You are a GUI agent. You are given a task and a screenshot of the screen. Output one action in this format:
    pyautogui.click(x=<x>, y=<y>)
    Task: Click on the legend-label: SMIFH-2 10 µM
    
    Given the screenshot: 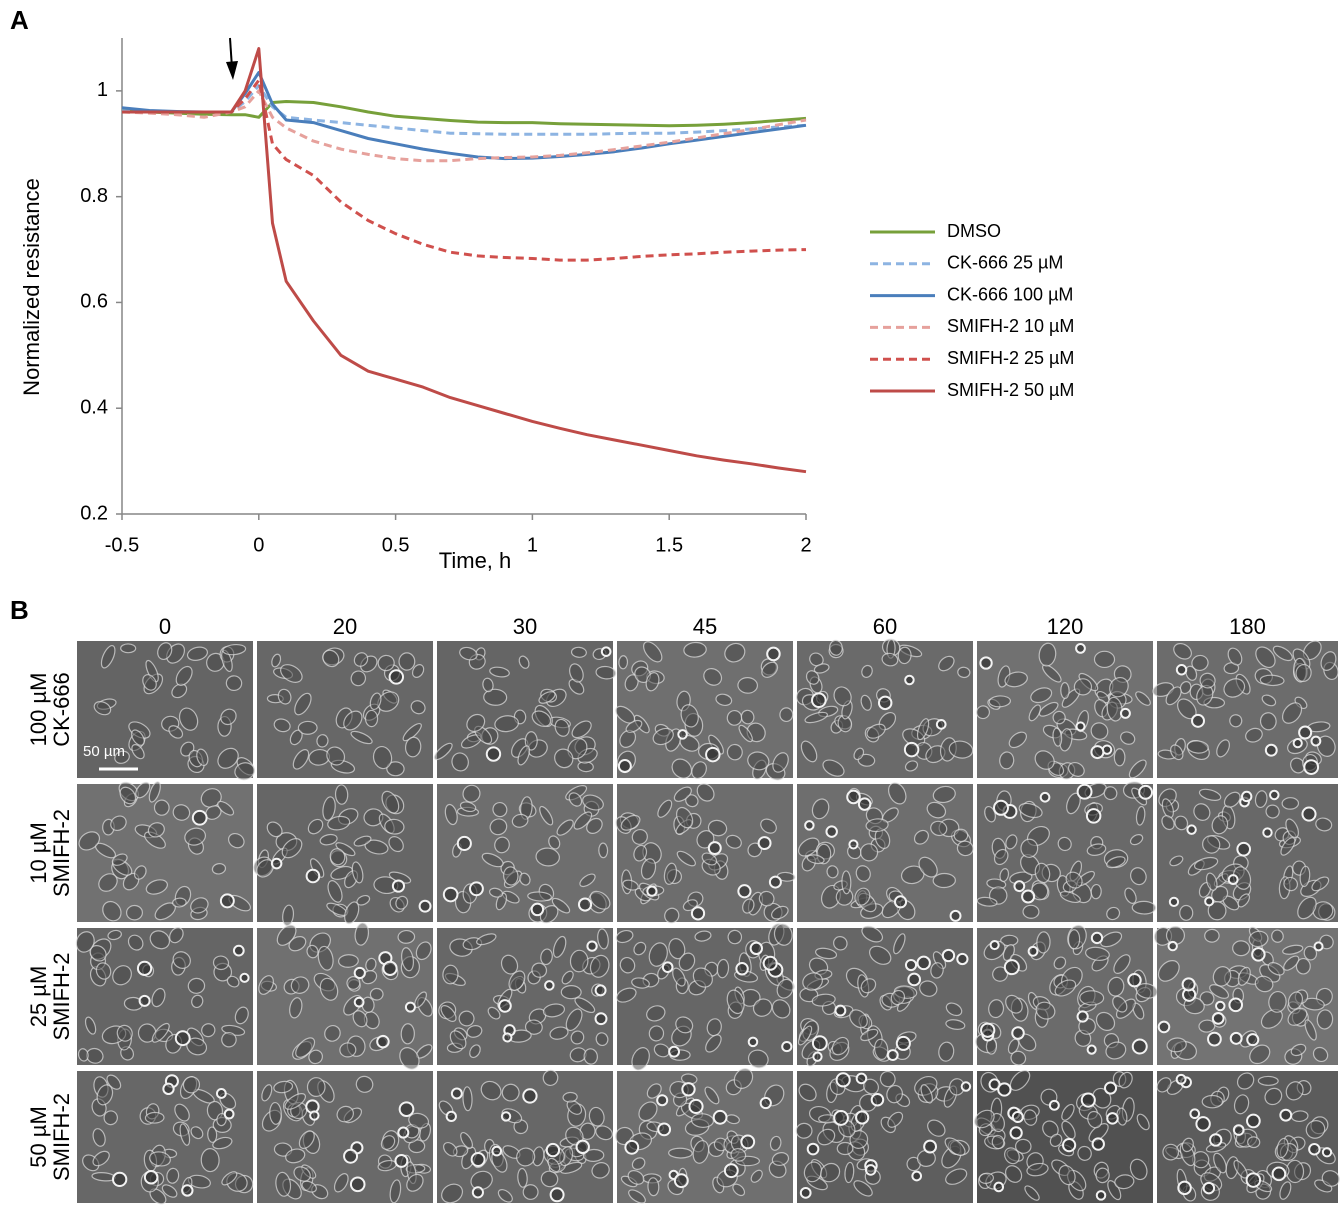 What is the action you would take?
    pyautogui.click(x=1010, y=326)
    